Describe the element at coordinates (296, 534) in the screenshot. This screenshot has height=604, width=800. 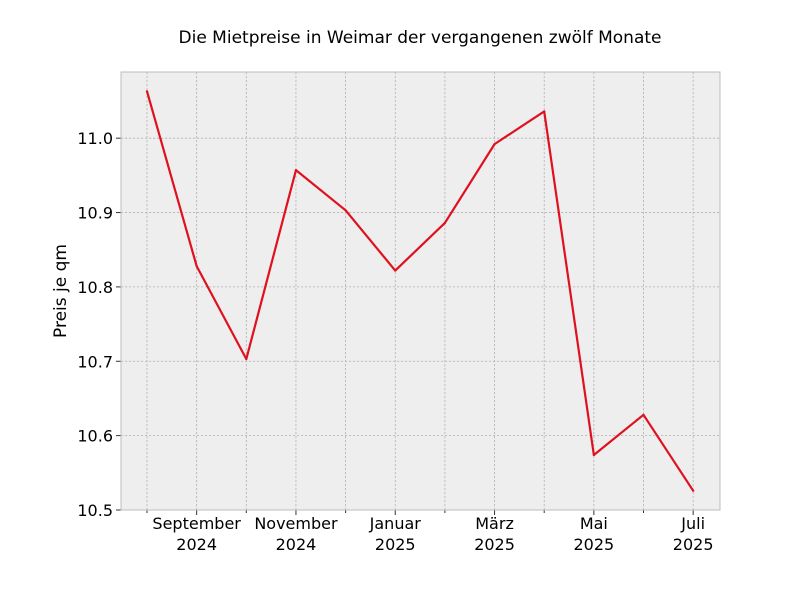
I see `x-tick-label: November 2024` at that location.